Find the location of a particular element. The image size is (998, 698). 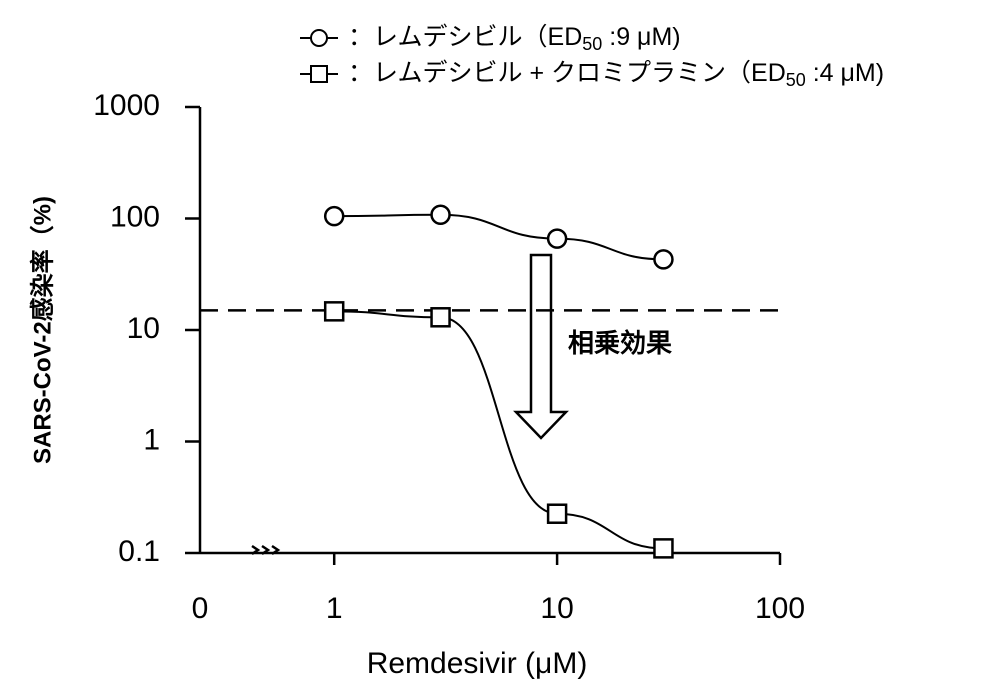

legend-ed-value: :9 μM) is located at coordinates (641, 37).